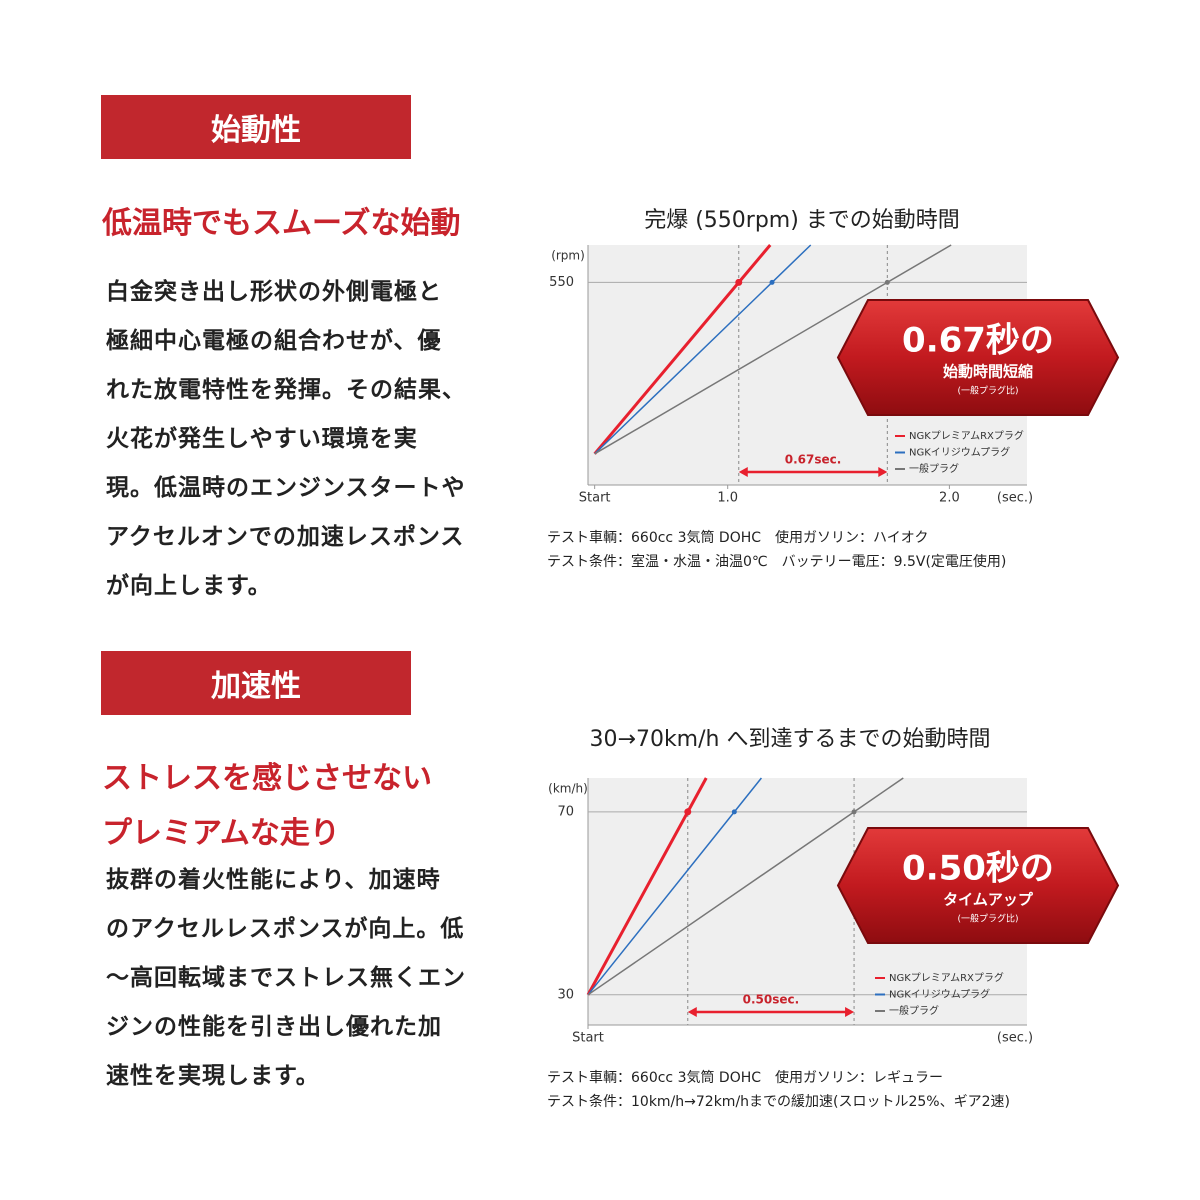 Image resolution: width=1200 pixels, height=1200 pixels. I want to click on body-line: 現。低温時のエンジンスタートや, so click(286, 488).